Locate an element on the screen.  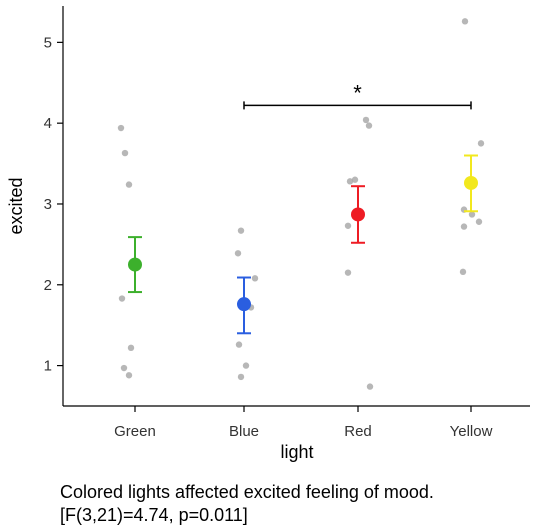
y-axis-label: excited is located at coordinates (16, 205).